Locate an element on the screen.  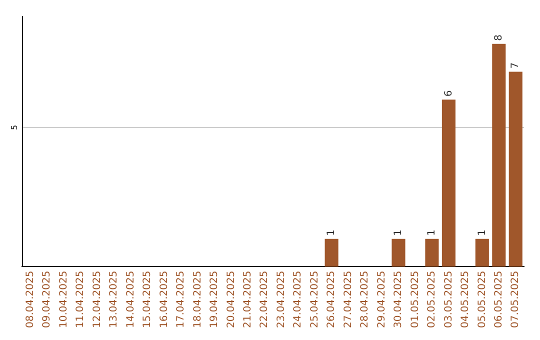
x-tick-label: 05.05.2025 is located at coordinates (482, 299).